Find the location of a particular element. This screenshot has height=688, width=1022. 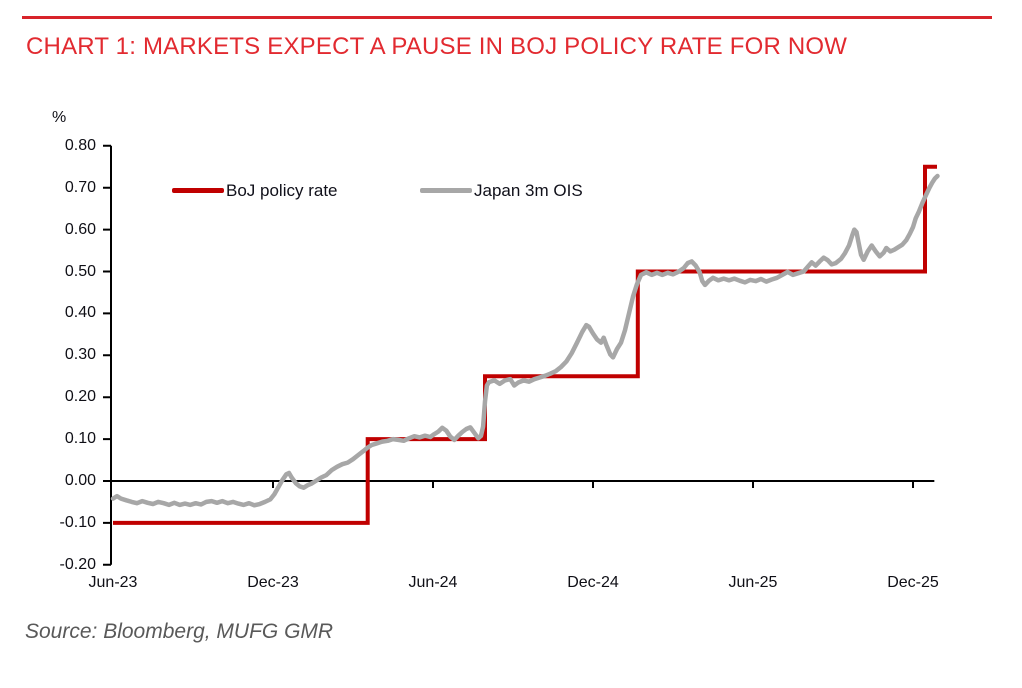

y-axis-ticks is located at coordinates (107, 355).